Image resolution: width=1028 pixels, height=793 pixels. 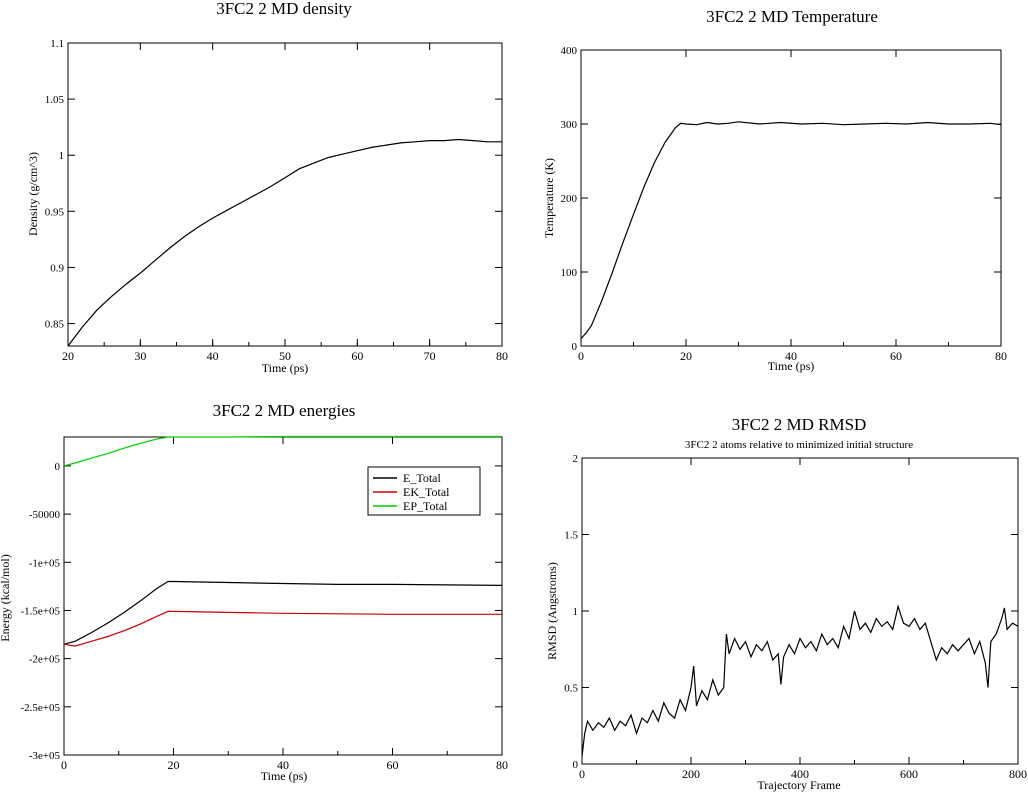 I want to click on y-tick-label: -1.5e+05, so click(x=41, y=611).